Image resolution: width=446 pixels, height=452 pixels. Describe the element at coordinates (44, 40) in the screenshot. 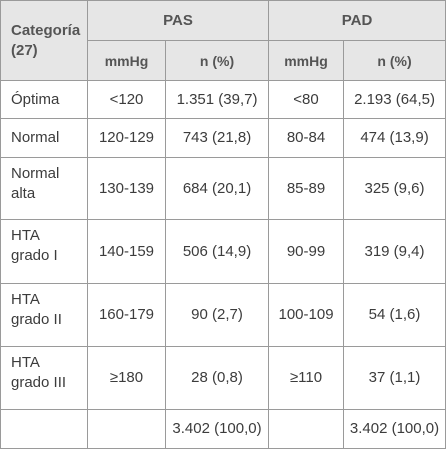

I see `category-header: Categoría (27)` at that location.